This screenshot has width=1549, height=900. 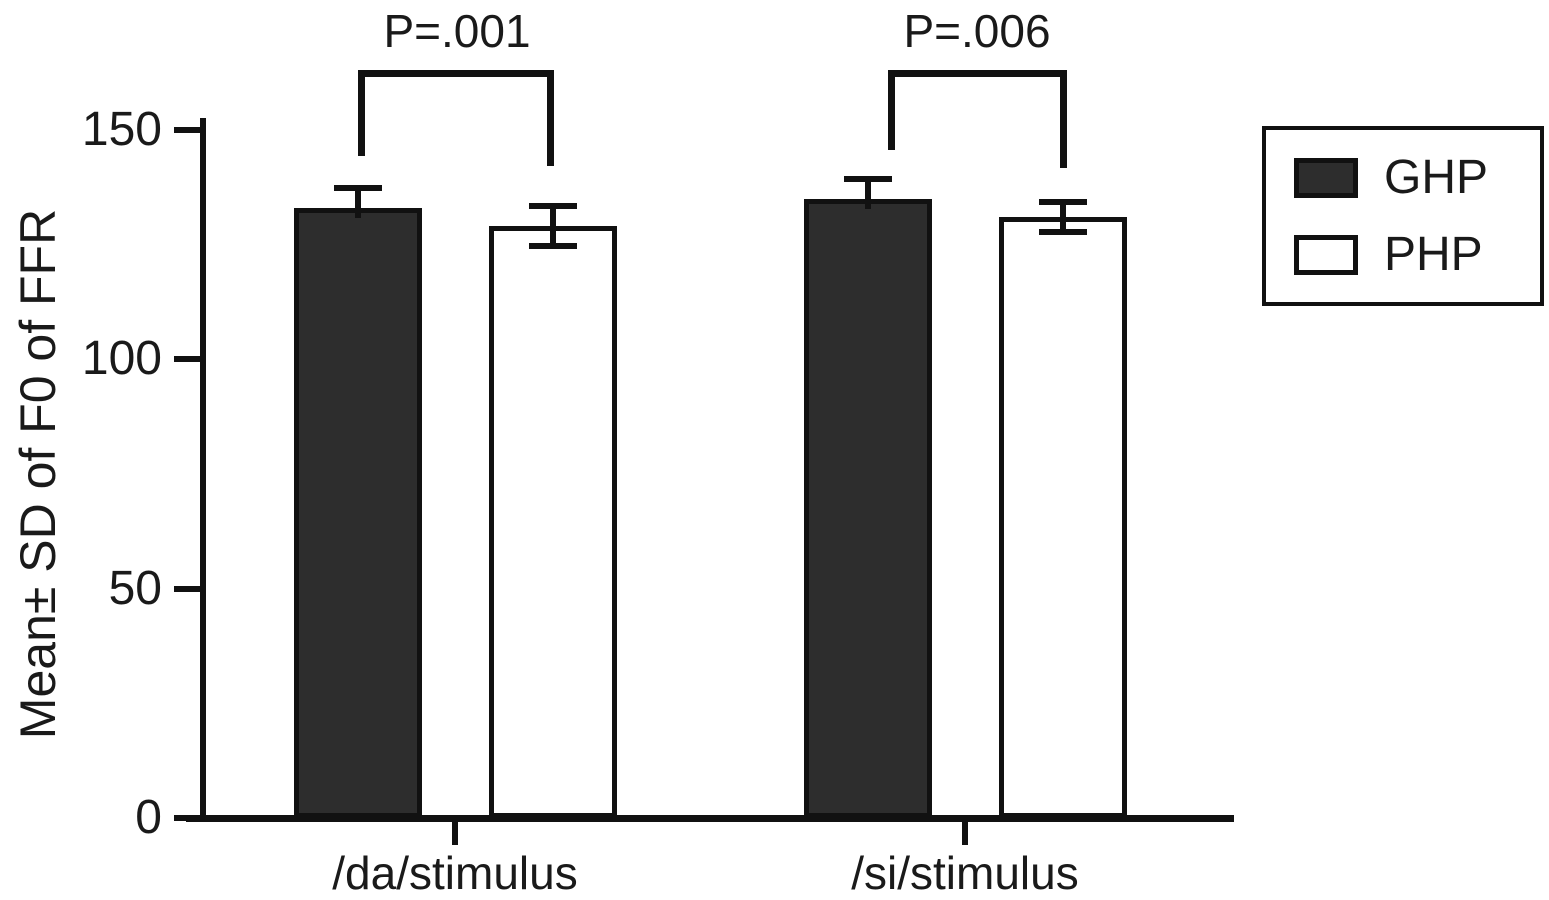 I want to click on y-axis-line, so click(x=203, y=469).